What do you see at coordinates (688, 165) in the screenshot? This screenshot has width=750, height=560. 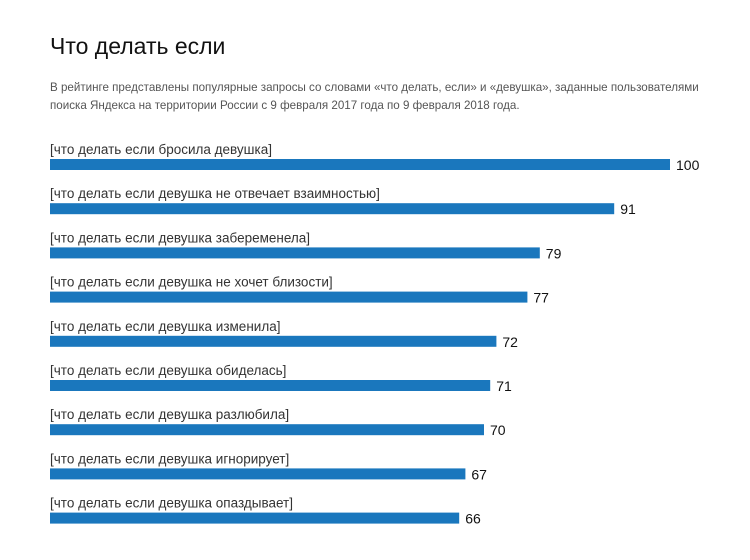 I see `value-label: 100` at bounding box center [688, 165].